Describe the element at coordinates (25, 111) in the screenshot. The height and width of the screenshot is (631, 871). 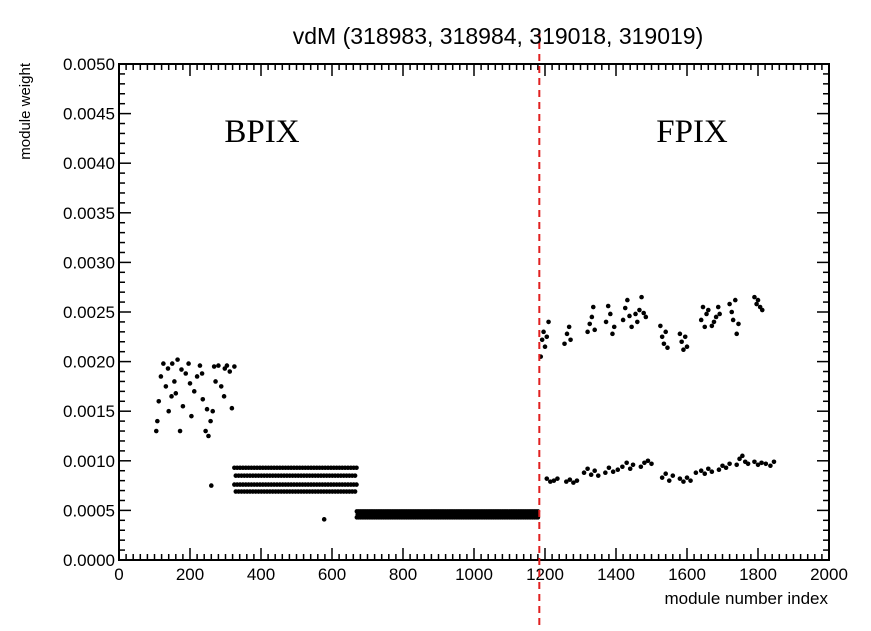
I see `y-axis-label: module weight` at that location.